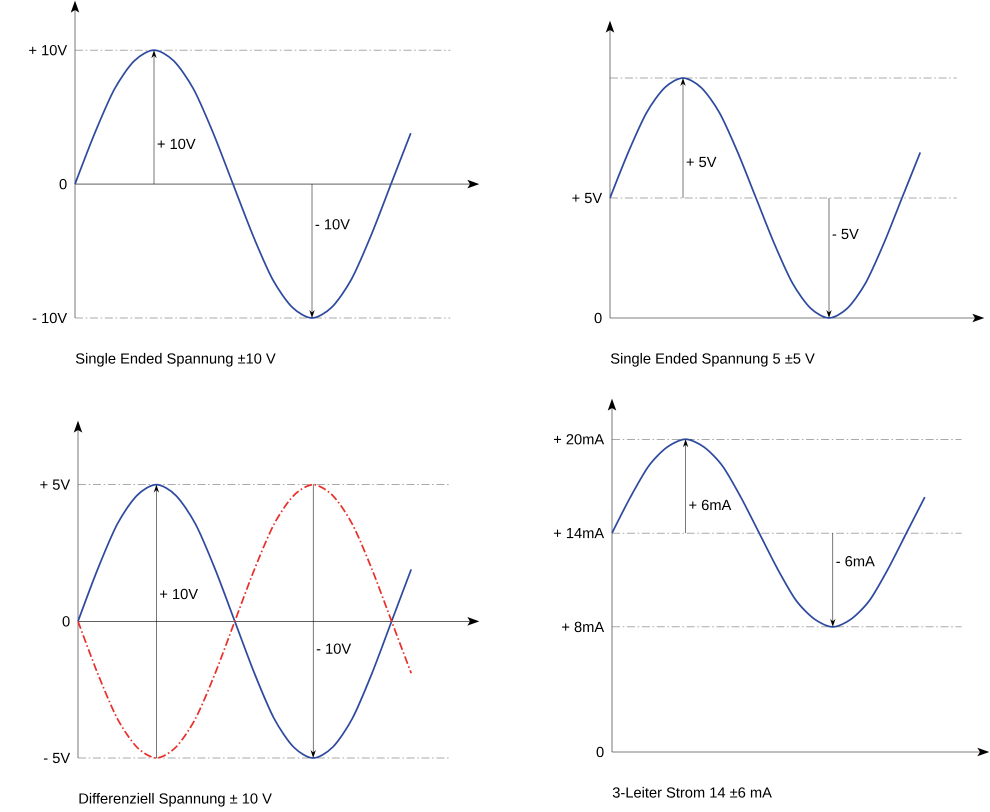 The width and height of the screenshot is (990, 812). Describe the element at coordinates (57, 758) in the screenshot. I see `y-tick-label: - 5V` at that location.